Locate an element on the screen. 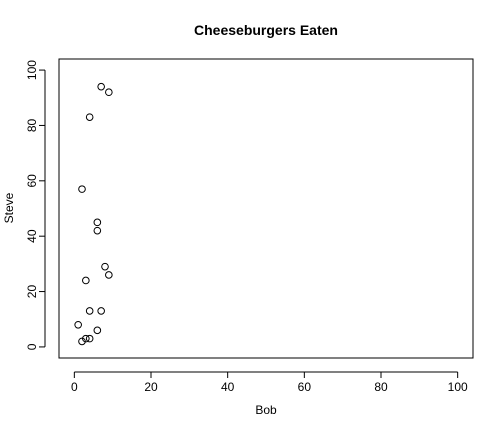  y-tick-label: 20 is located at coordinates (32, 292).